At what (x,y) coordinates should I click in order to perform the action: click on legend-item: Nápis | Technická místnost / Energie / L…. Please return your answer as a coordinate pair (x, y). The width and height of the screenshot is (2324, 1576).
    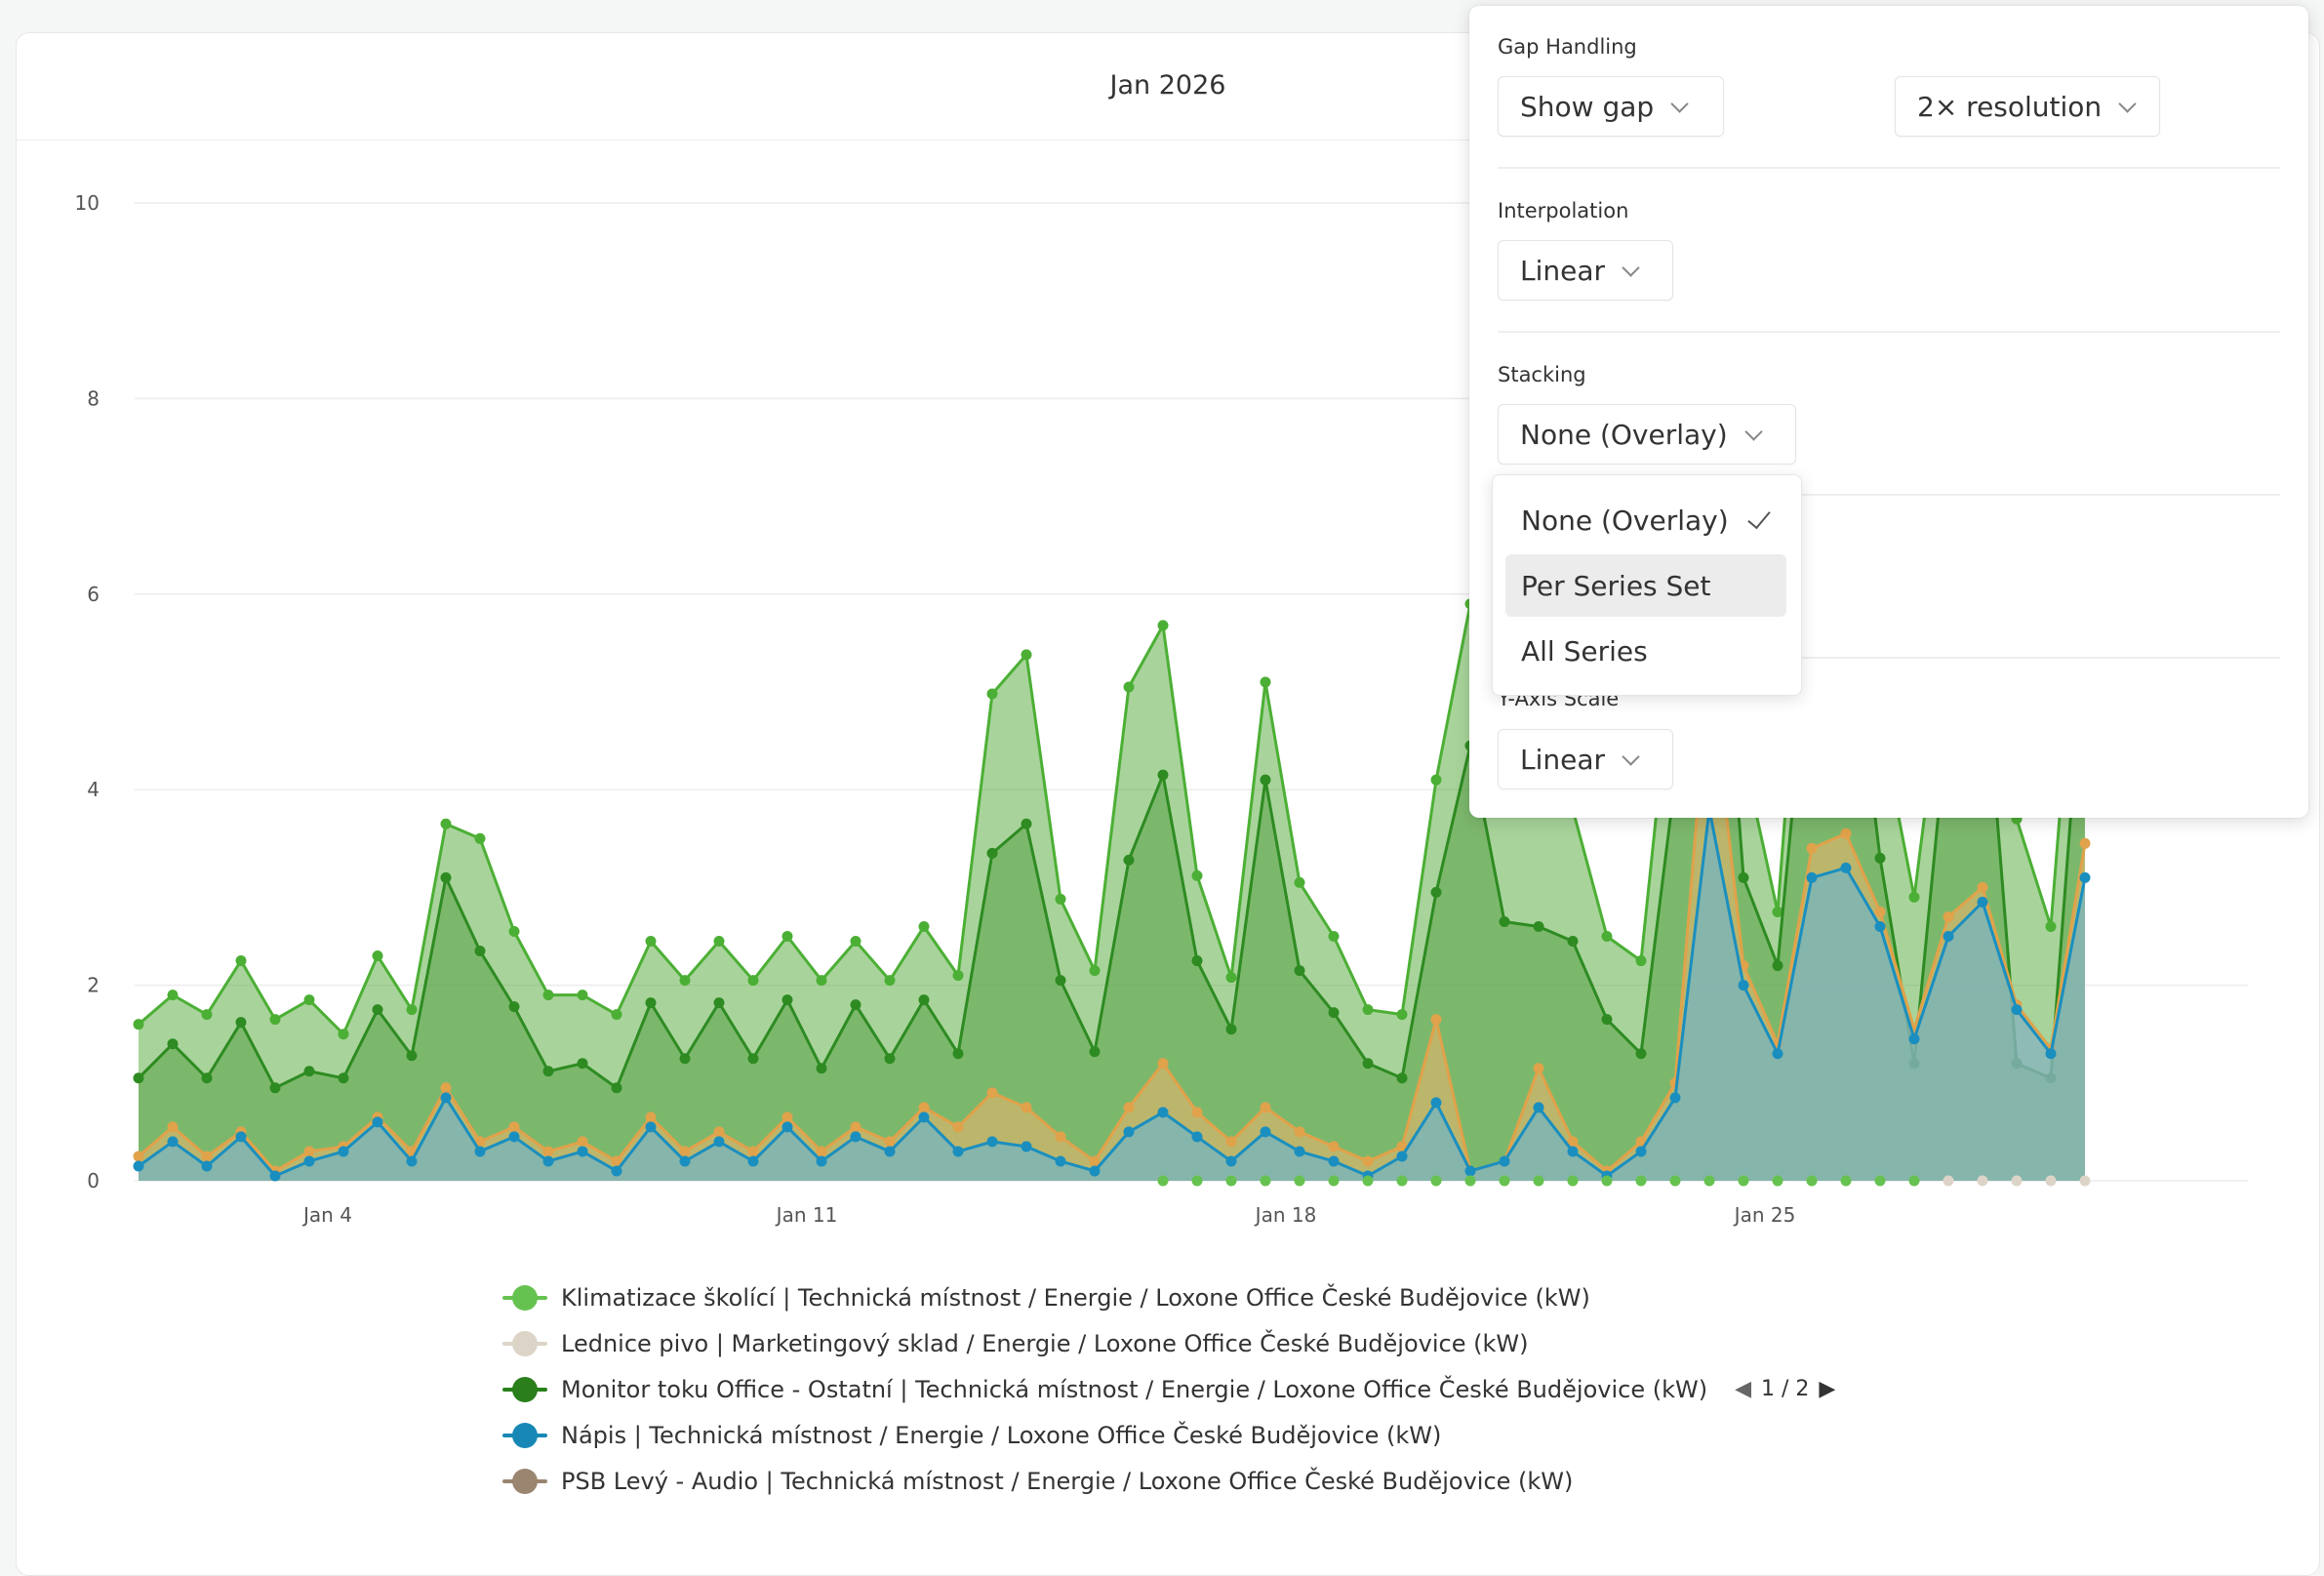
    Looking at the image, I should click on (1185, 1435).